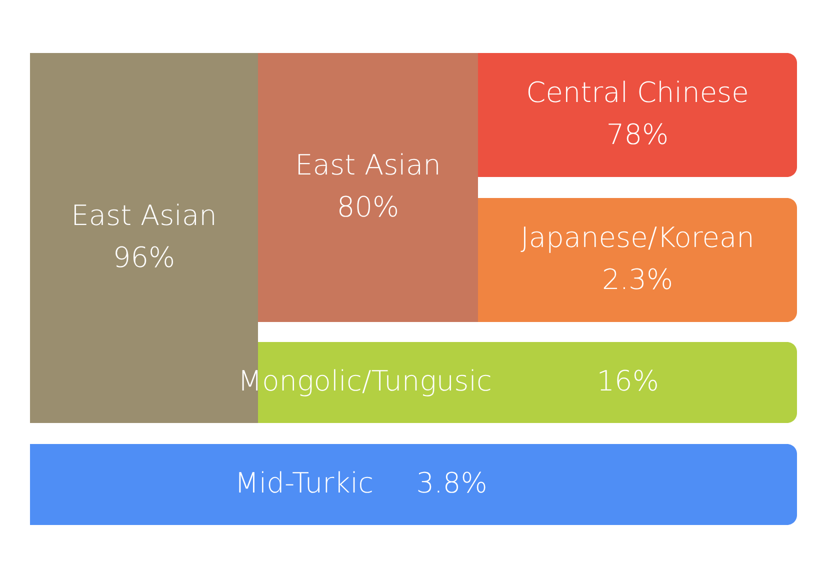  Describe the element at coordinates (637, 92) in the screenshot. I see `category-label: Central Chinese` at that location.